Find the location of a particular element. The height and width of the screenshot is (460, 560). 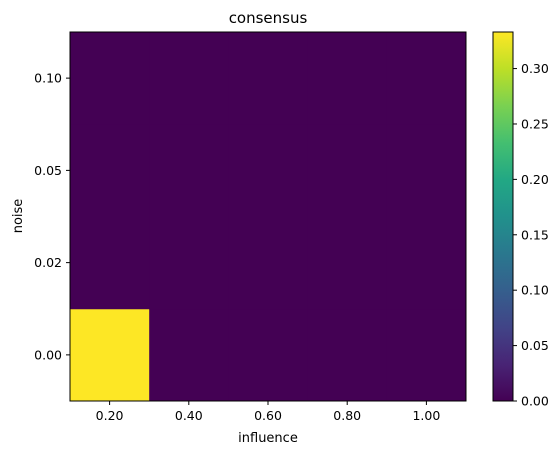

colorbar-tick-label: 0.00 is located at coordinates (535, 401).